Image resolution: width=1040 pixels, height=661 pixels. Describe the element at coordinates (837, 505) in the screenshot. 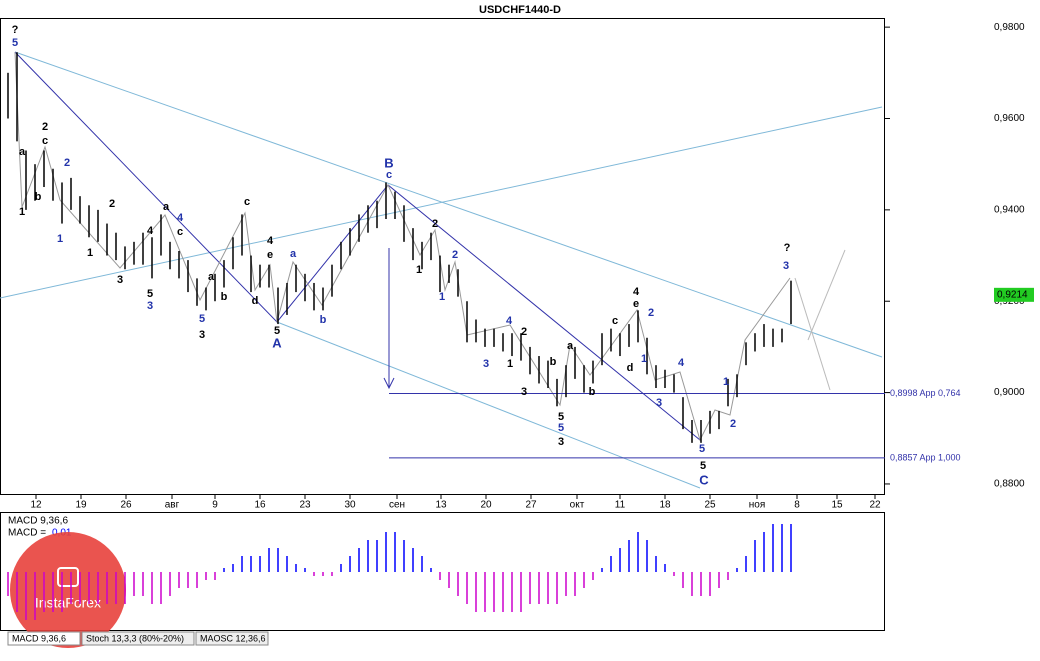

I see `x-tick-label: 15` at that location.